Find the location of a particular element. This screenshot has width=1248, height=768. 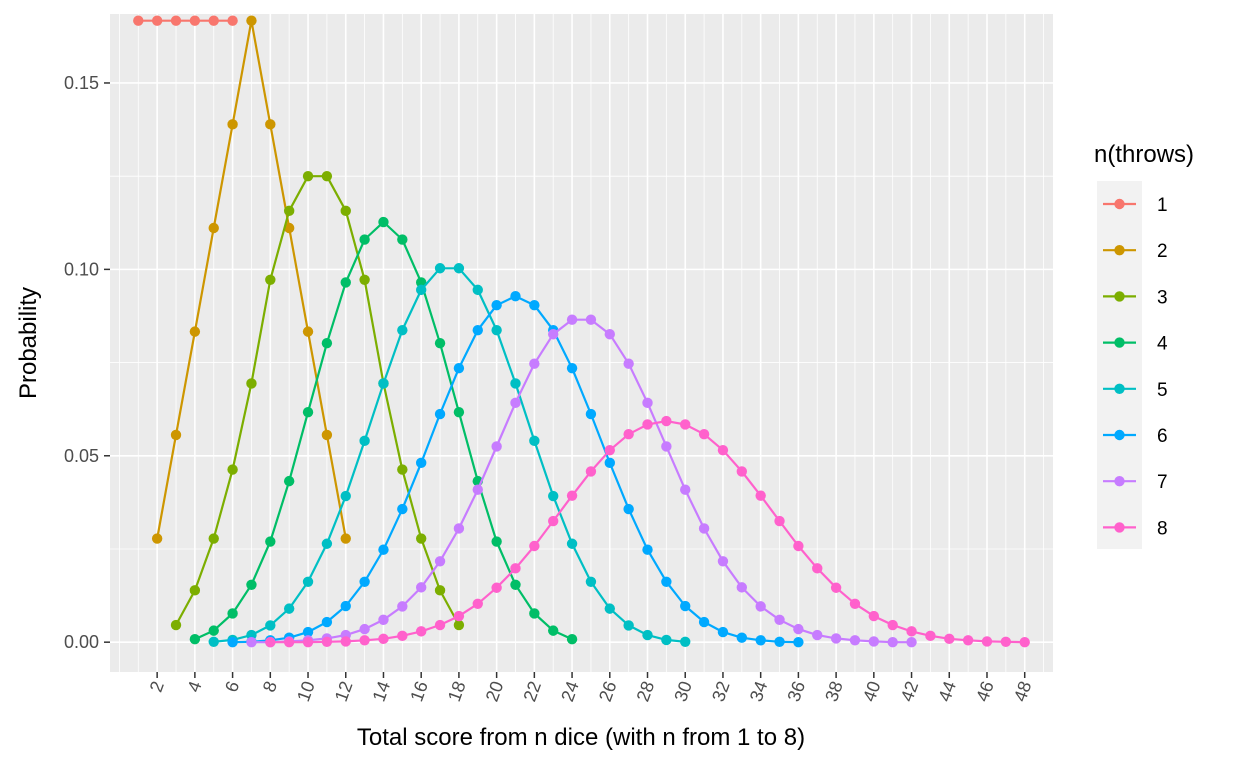

x-tick-label: 38 is located at coordinates (834, 692).